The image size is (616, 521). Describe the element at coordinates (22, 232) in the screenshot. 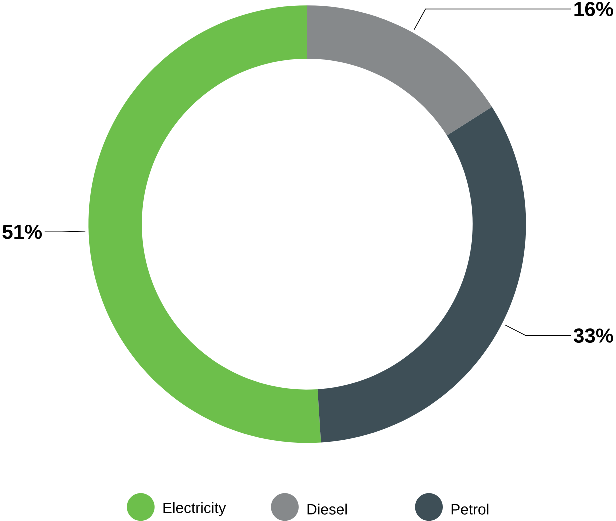

I see `data-label: 51%` at that location.